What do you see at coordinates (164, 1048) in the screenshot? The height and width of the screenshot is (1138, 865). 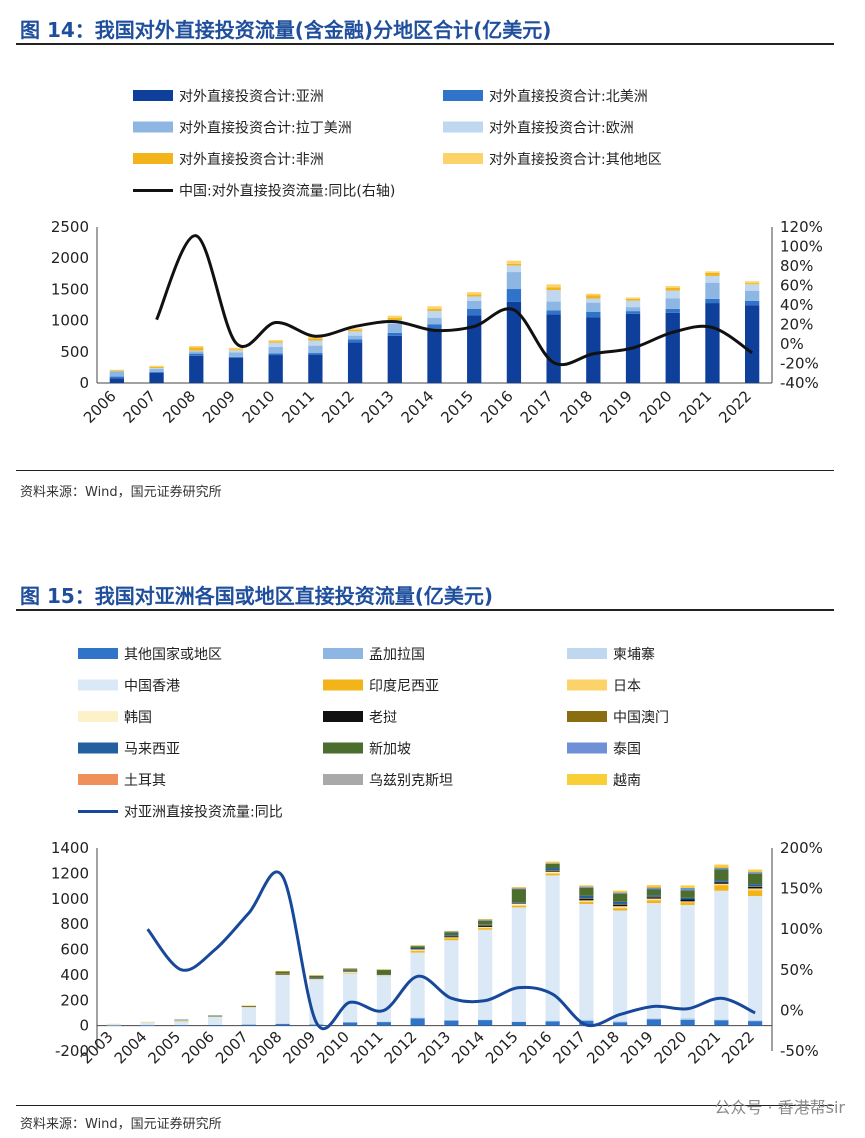 I see `fig15-x-tick-2: 2005` at bounding box center [164, 1048].